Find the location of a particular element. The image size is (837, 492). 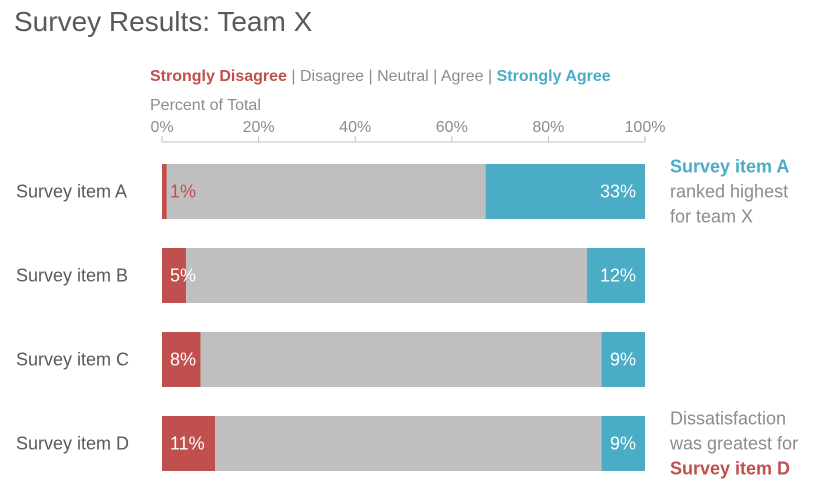

legend-disagree: Disagree is located at coordinates (332, 76).